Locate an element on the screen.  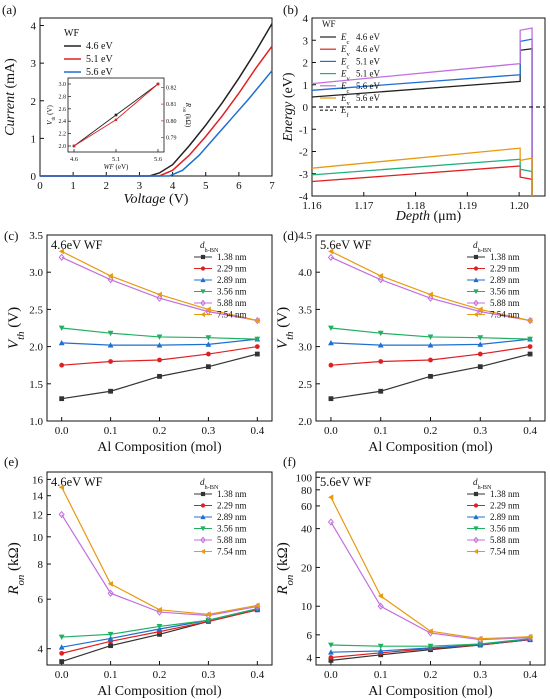
y-tick-label: -1 is located at coordinates (303, 130).